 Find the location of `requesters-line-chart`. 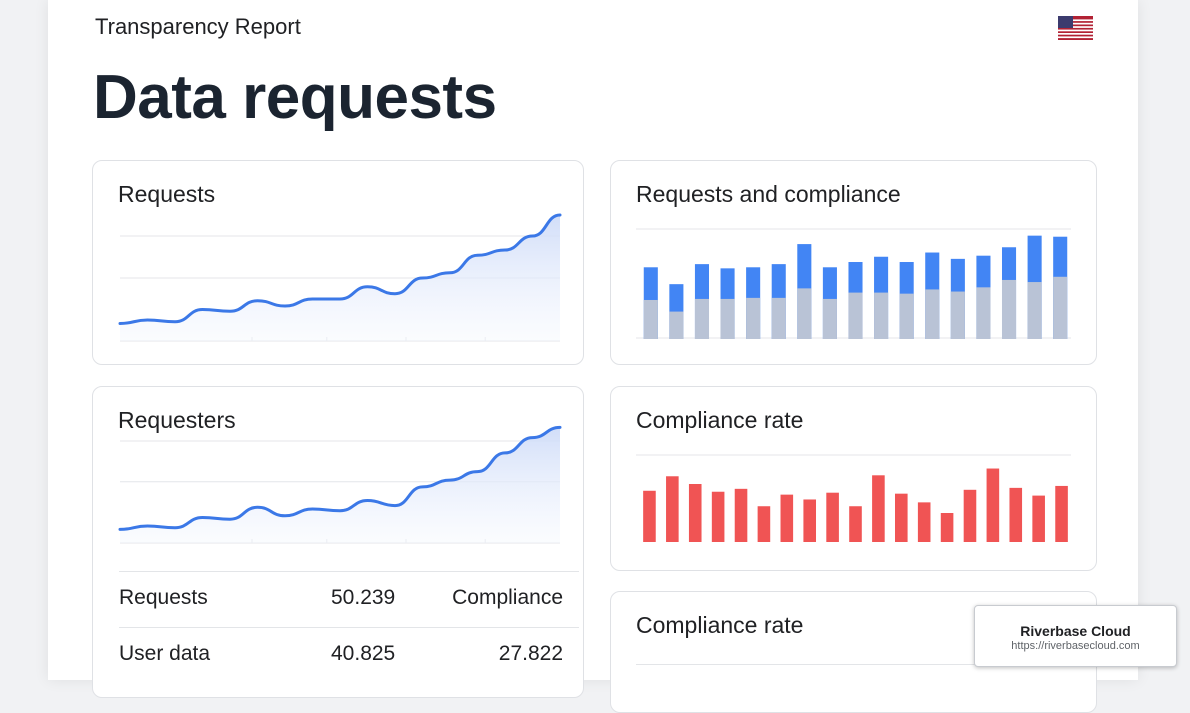

requesters-line-chart is located at coordinates (340, 475).